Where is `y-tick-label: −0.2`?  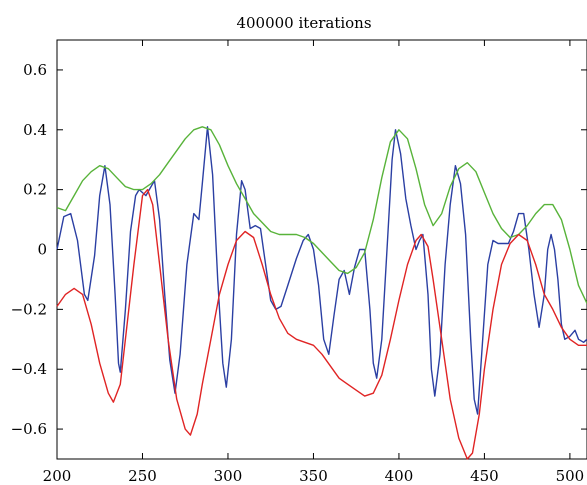
y-tick-label: −0.2 is located at coordinates (29, 309).